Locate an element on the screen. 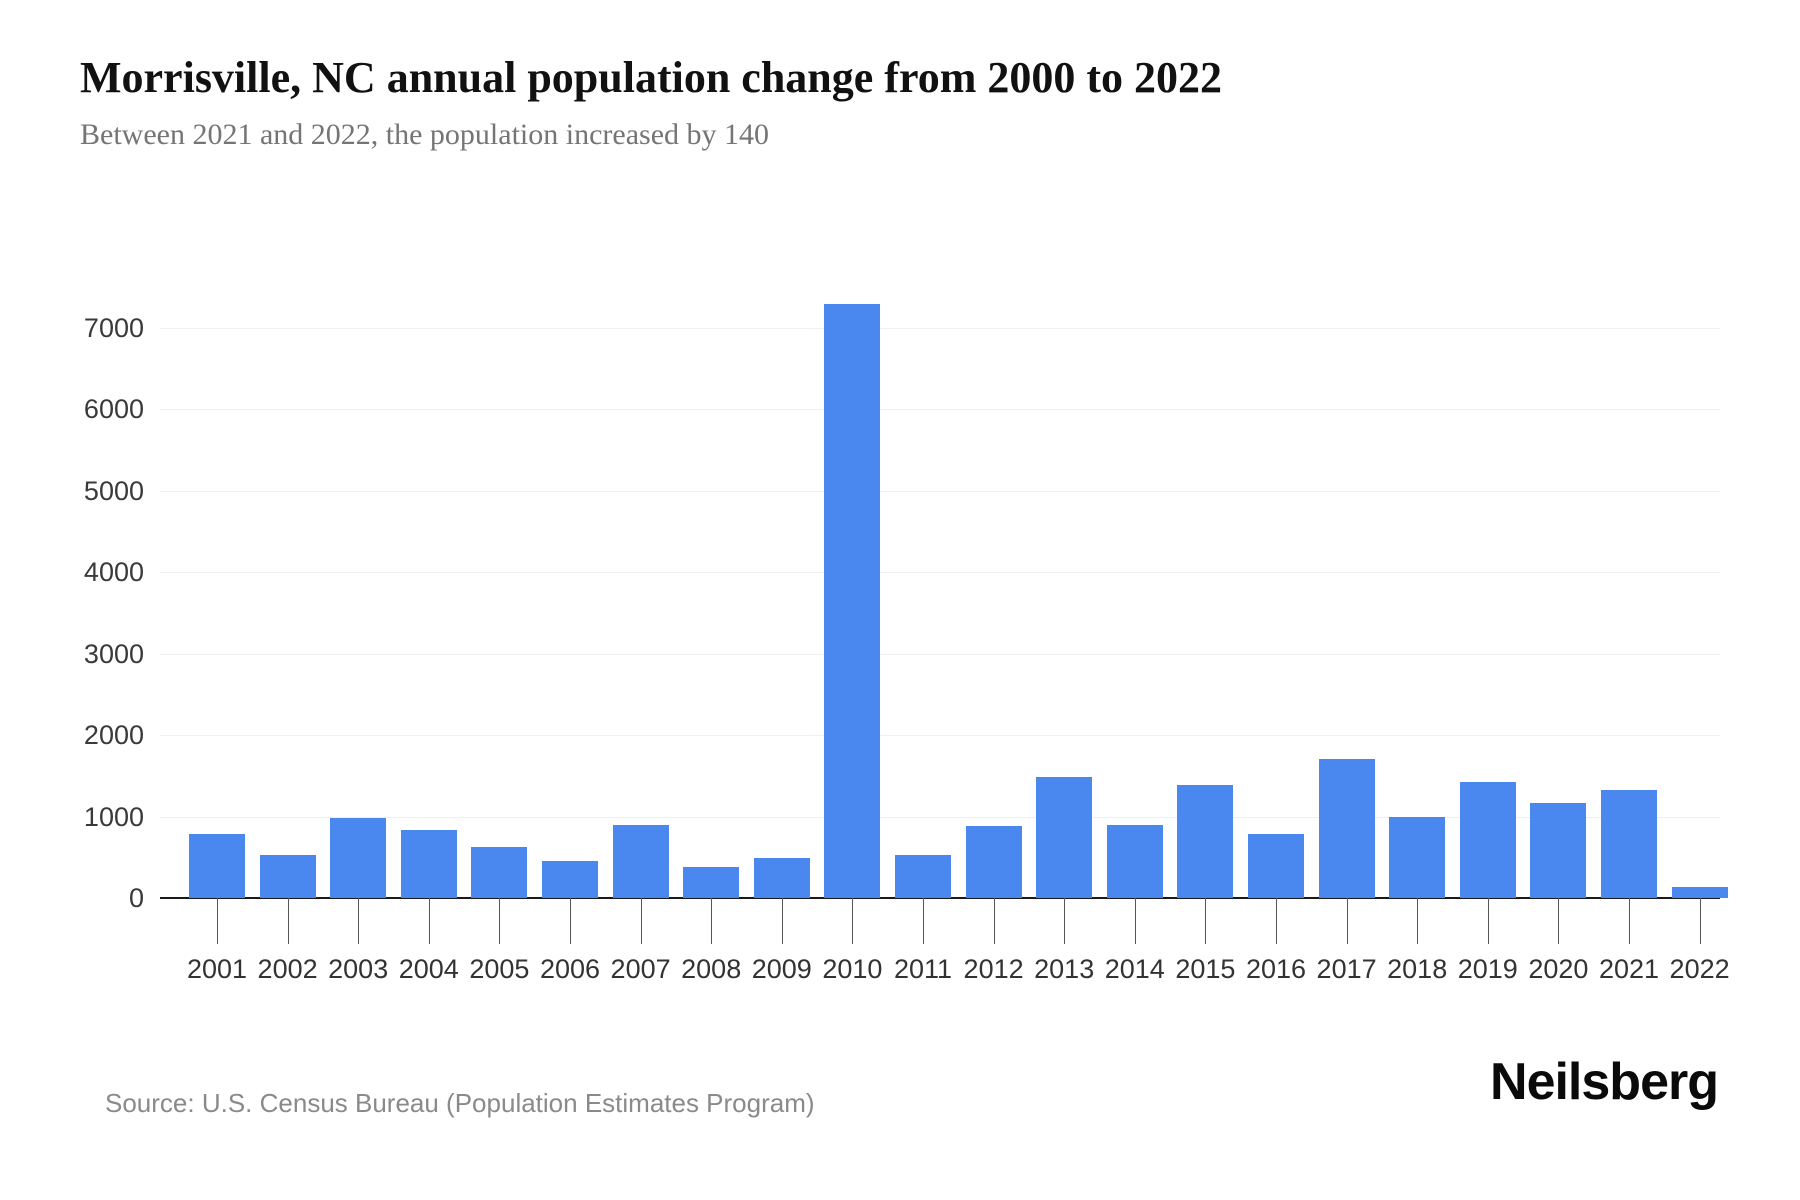 The image size is (1800, 1200). x-axis-label-2013: 2013 is located at coordinates (1064, 969).